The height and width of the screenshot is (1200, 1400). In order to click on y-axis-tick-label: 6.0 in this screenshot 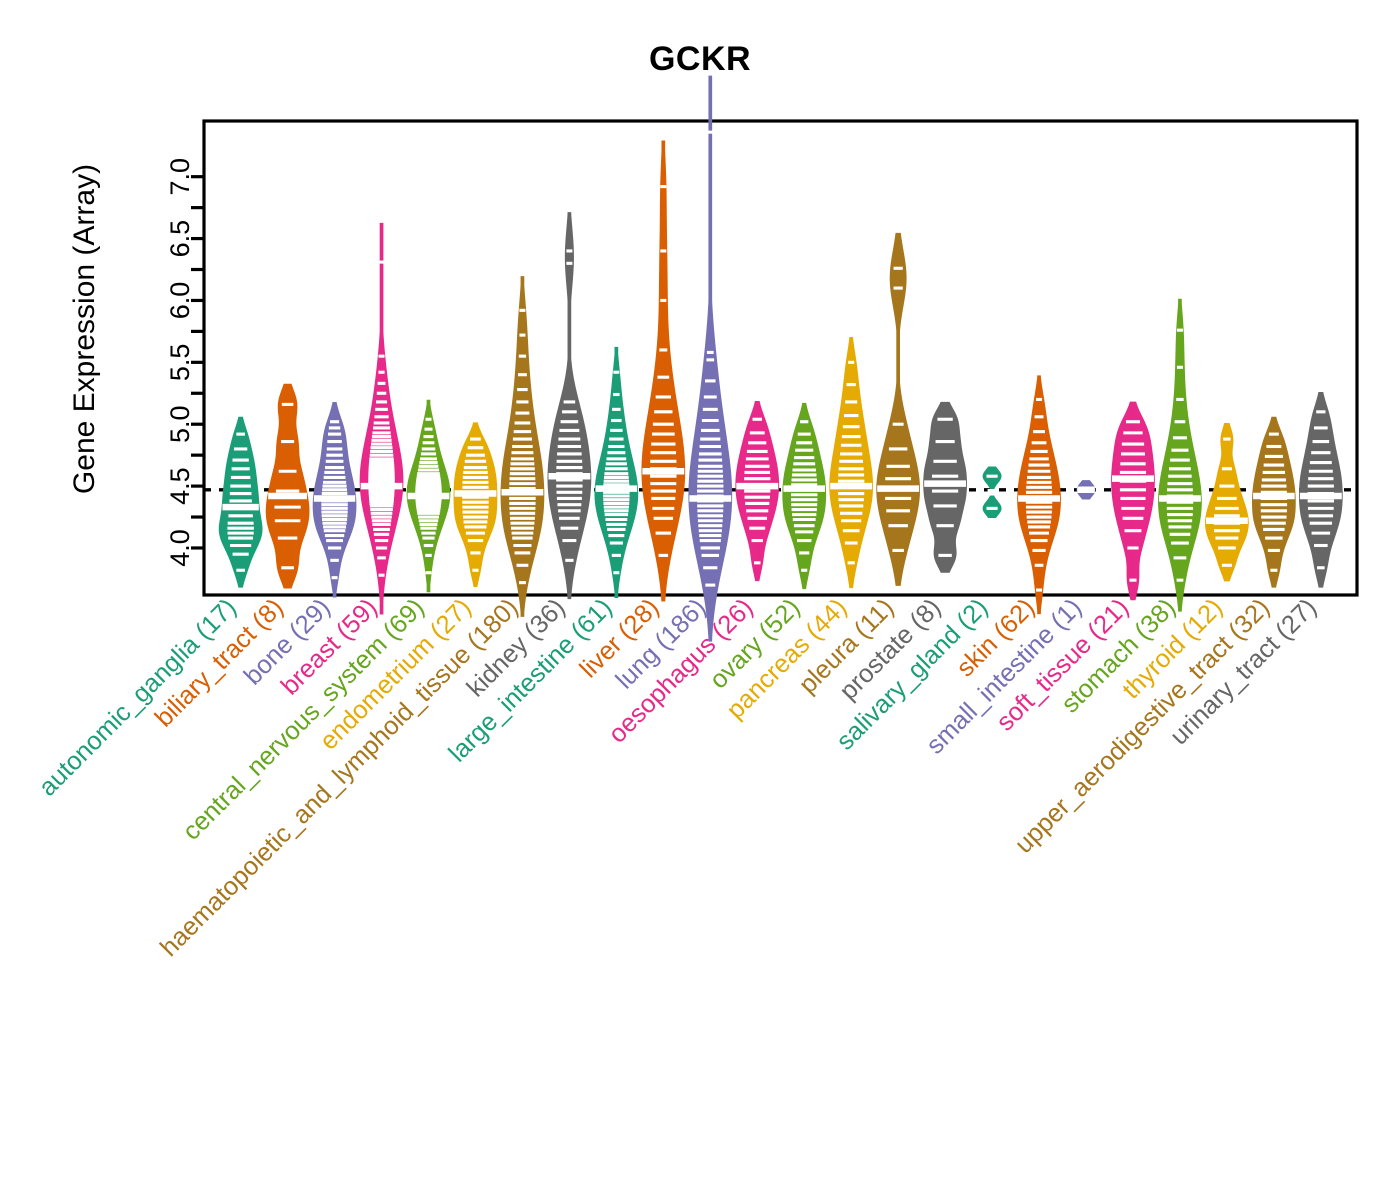, I will do `click(180, 301)`.